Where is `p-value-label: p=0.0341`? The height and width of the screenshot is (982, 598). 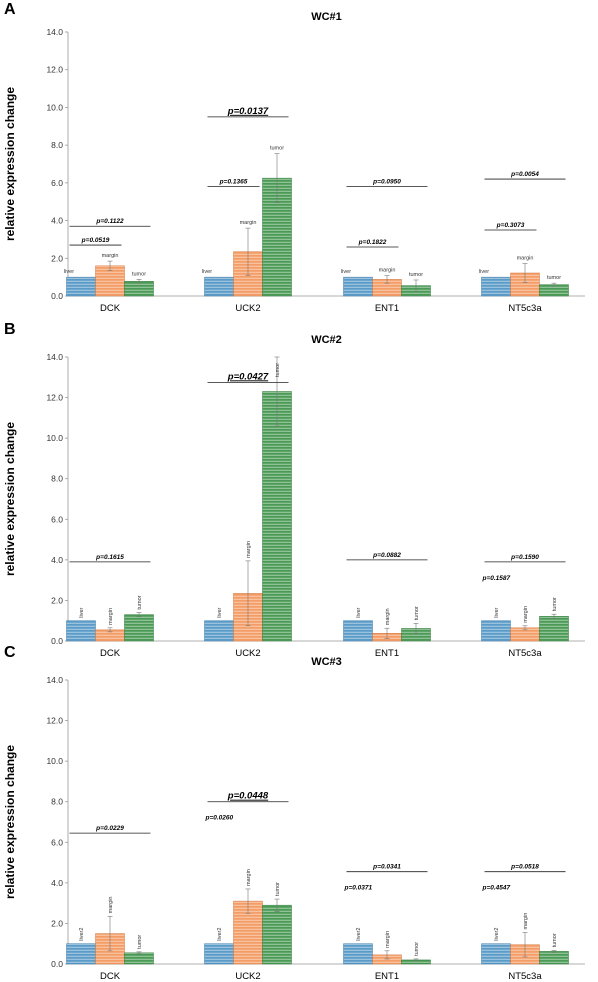
p-value-label: p=0.0341 is located at coordinates (386, 867).